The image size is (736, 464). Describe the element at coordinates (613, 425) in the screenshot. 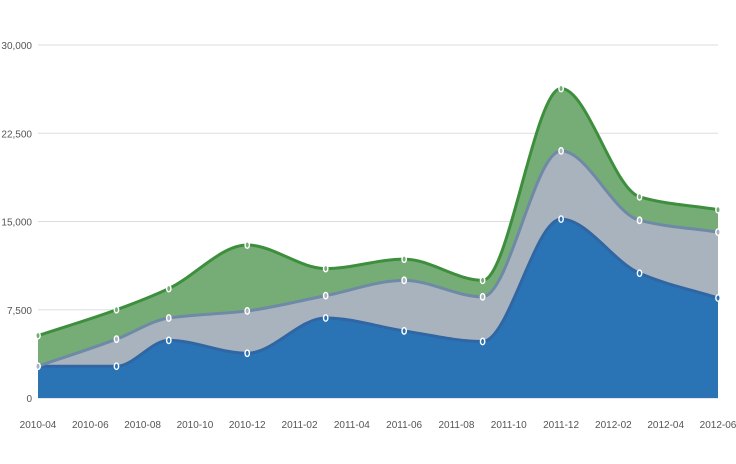

I see `x-tick-label: 2012-02` at that location.